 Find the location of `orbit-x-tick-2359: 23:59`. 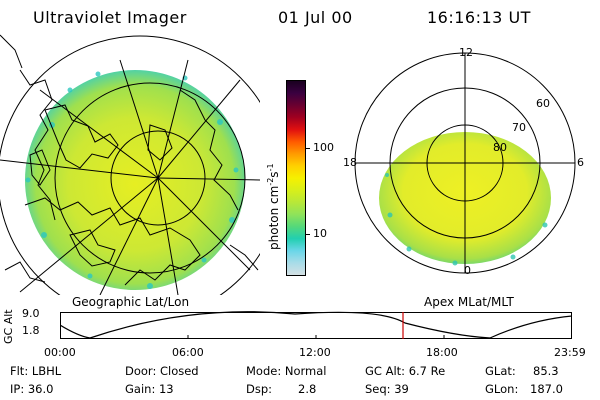

orbit-x-tick-2359: 23:59 is located at coordinates (570, 352).